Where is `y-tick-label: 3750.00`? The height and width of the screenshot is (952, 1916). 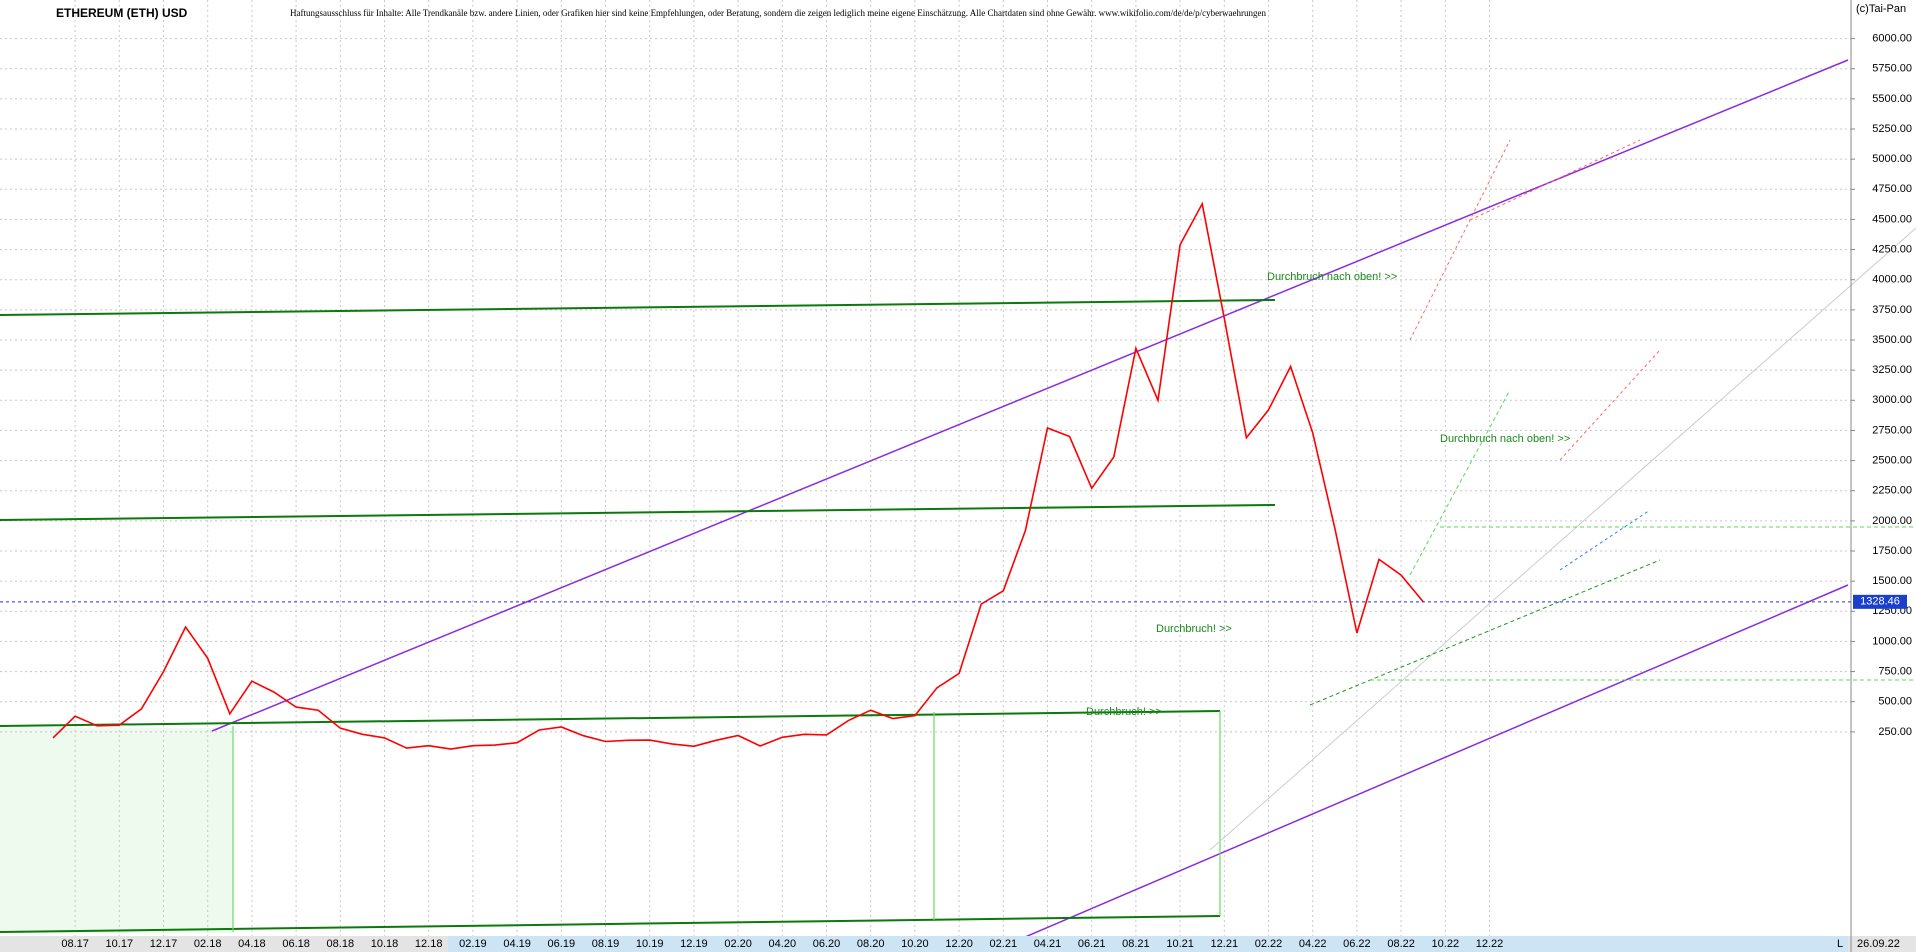 y-tick-label: 3750.00 is located at coordinates (1892, 310).